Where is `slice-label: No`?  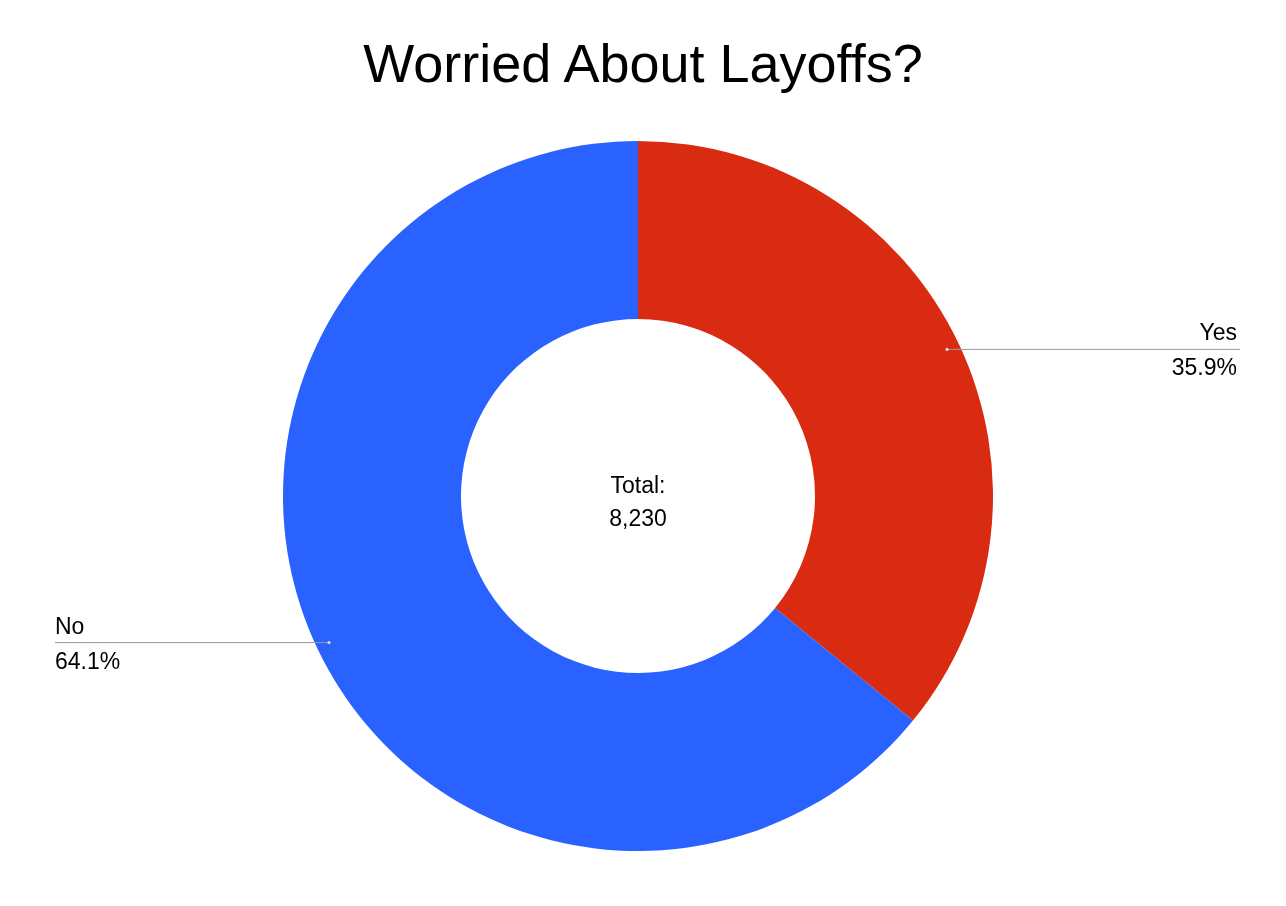
slice-label: No is located at coordinates (70, 625).